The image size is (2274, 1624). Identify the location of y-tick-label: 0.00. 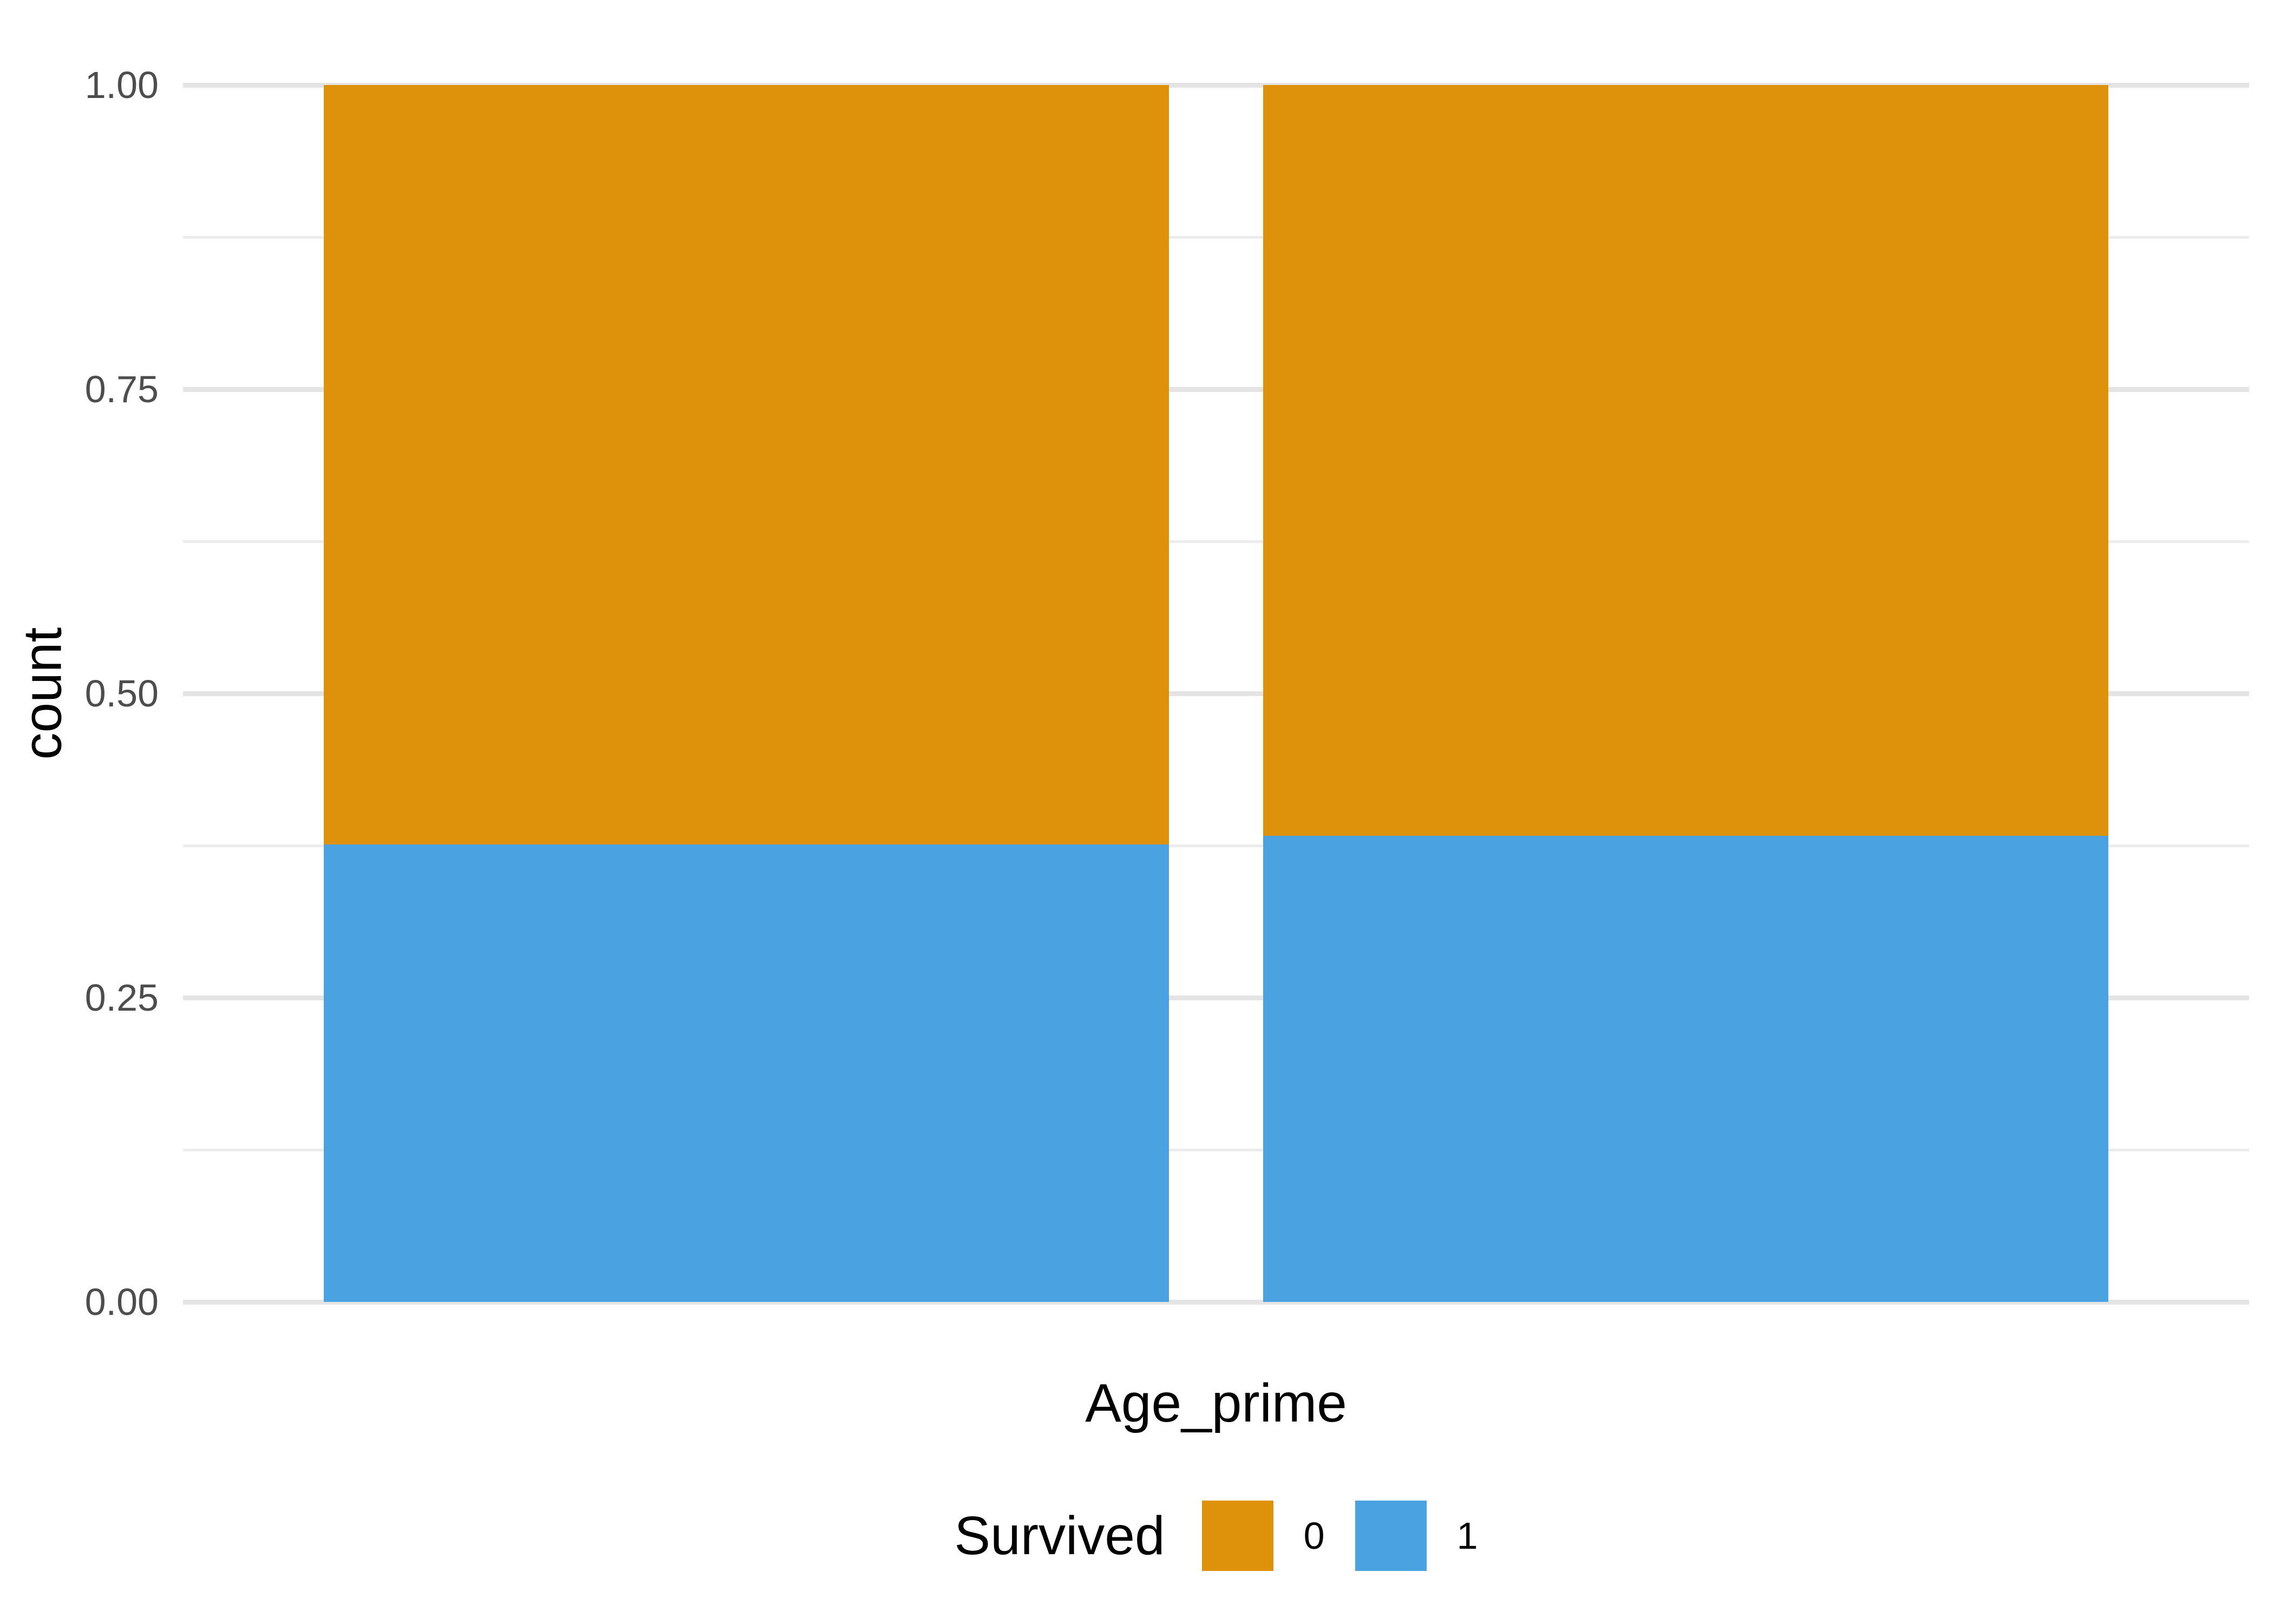
(122, 1302).